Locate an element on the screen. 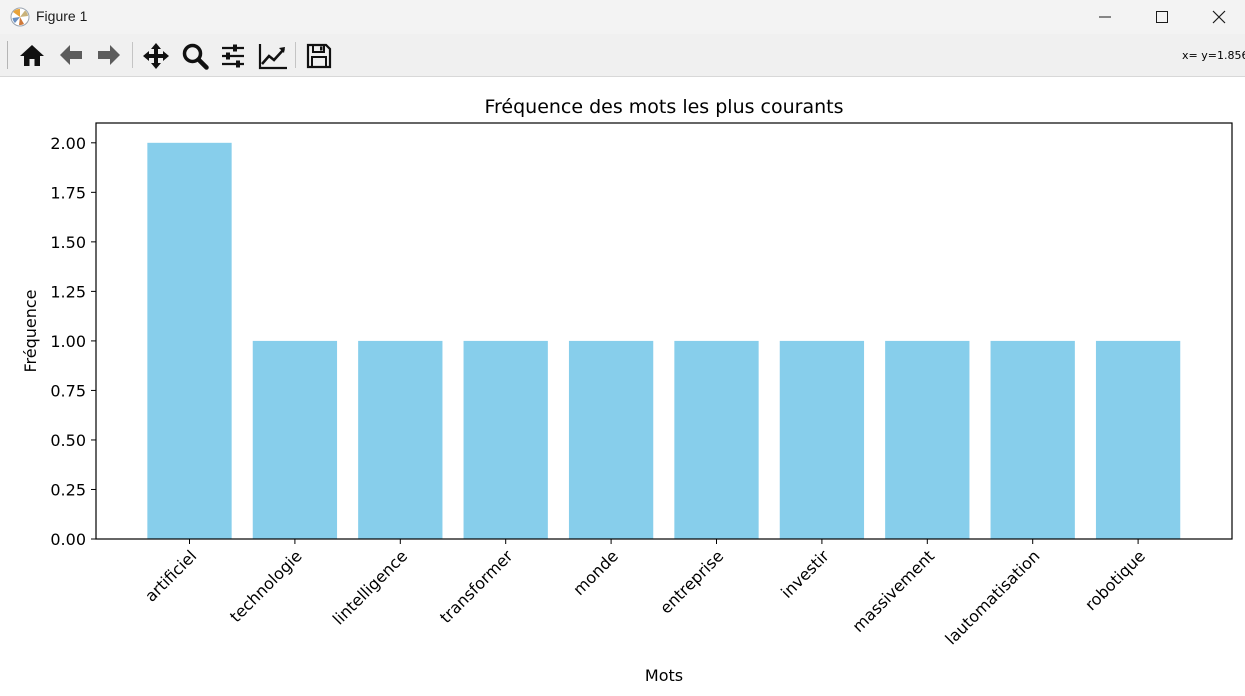  navigation-toolbar: x= y=1.856 is located at coordinates (622, 55).